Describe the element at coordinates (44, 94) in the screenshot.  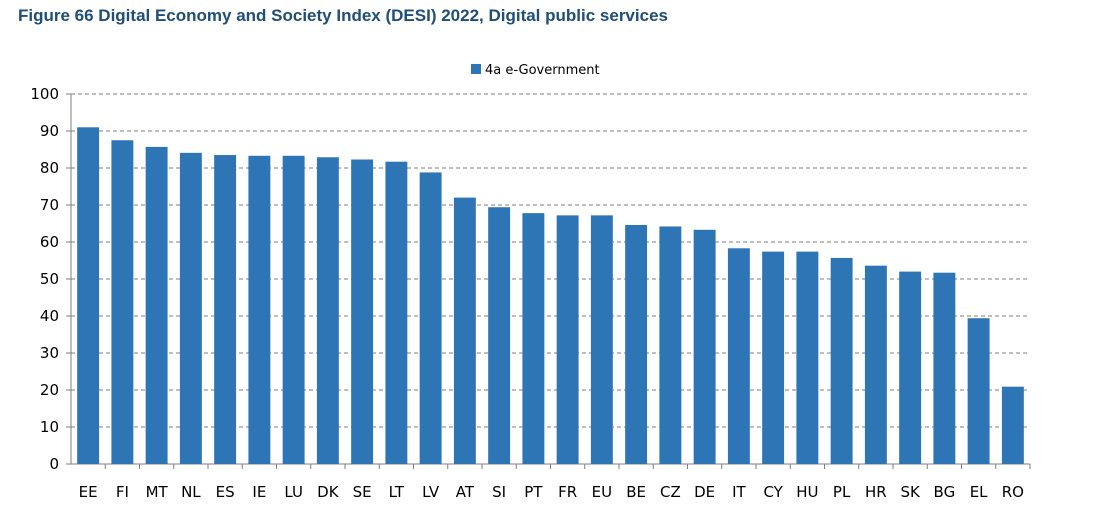
I see `y-tick-label: 100` at that location.